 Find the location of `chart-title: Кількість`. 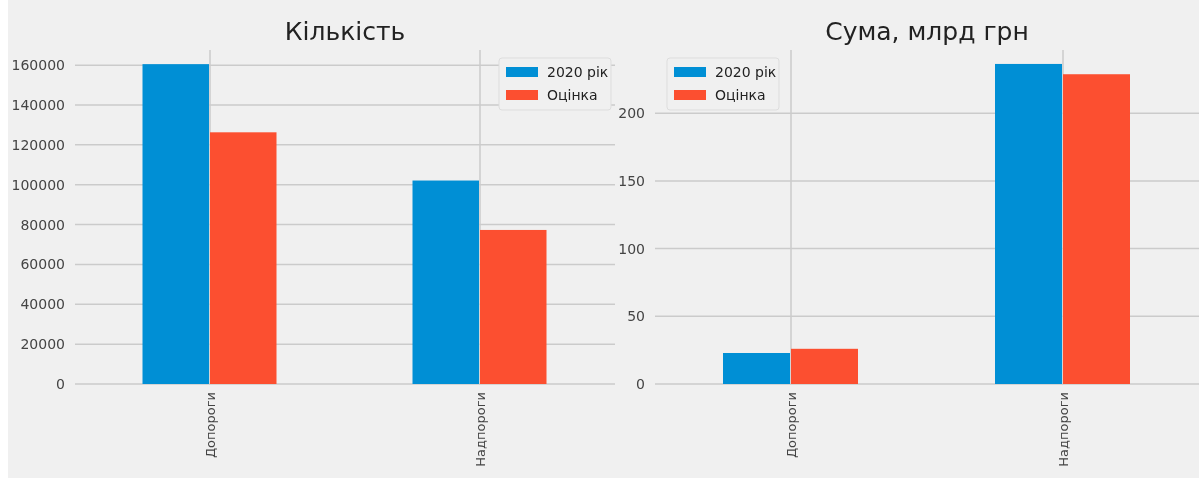

chart-title: Кількість is located at coordinates (345, 31).